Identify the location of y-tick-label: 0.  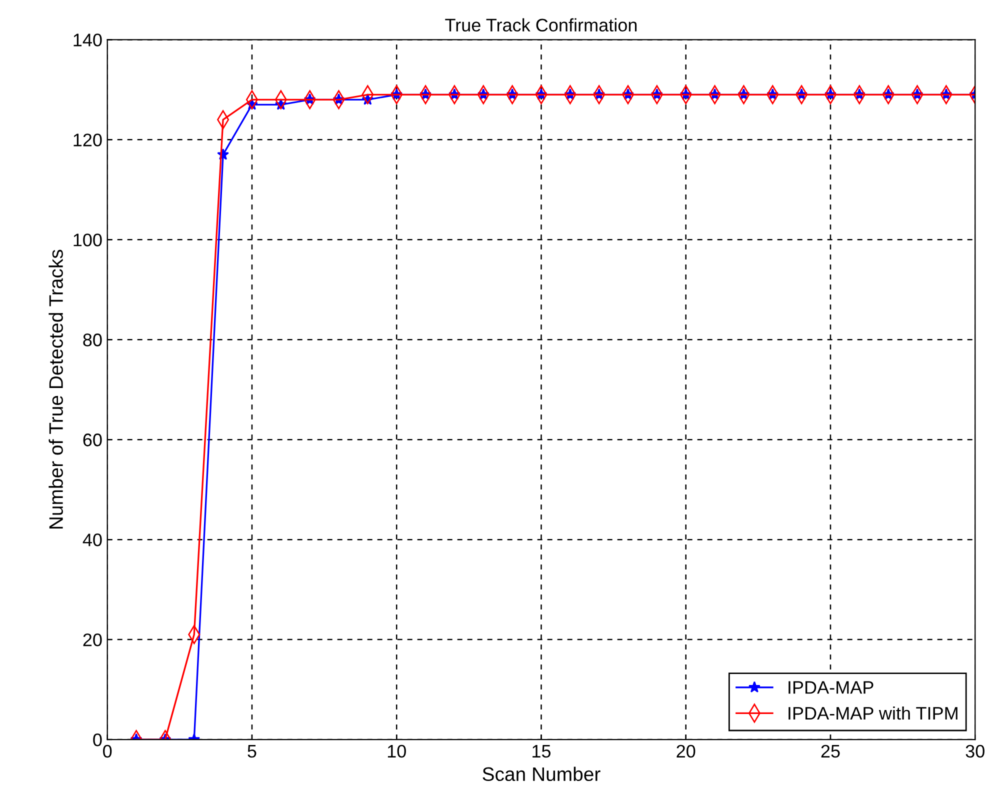
(97, 739).